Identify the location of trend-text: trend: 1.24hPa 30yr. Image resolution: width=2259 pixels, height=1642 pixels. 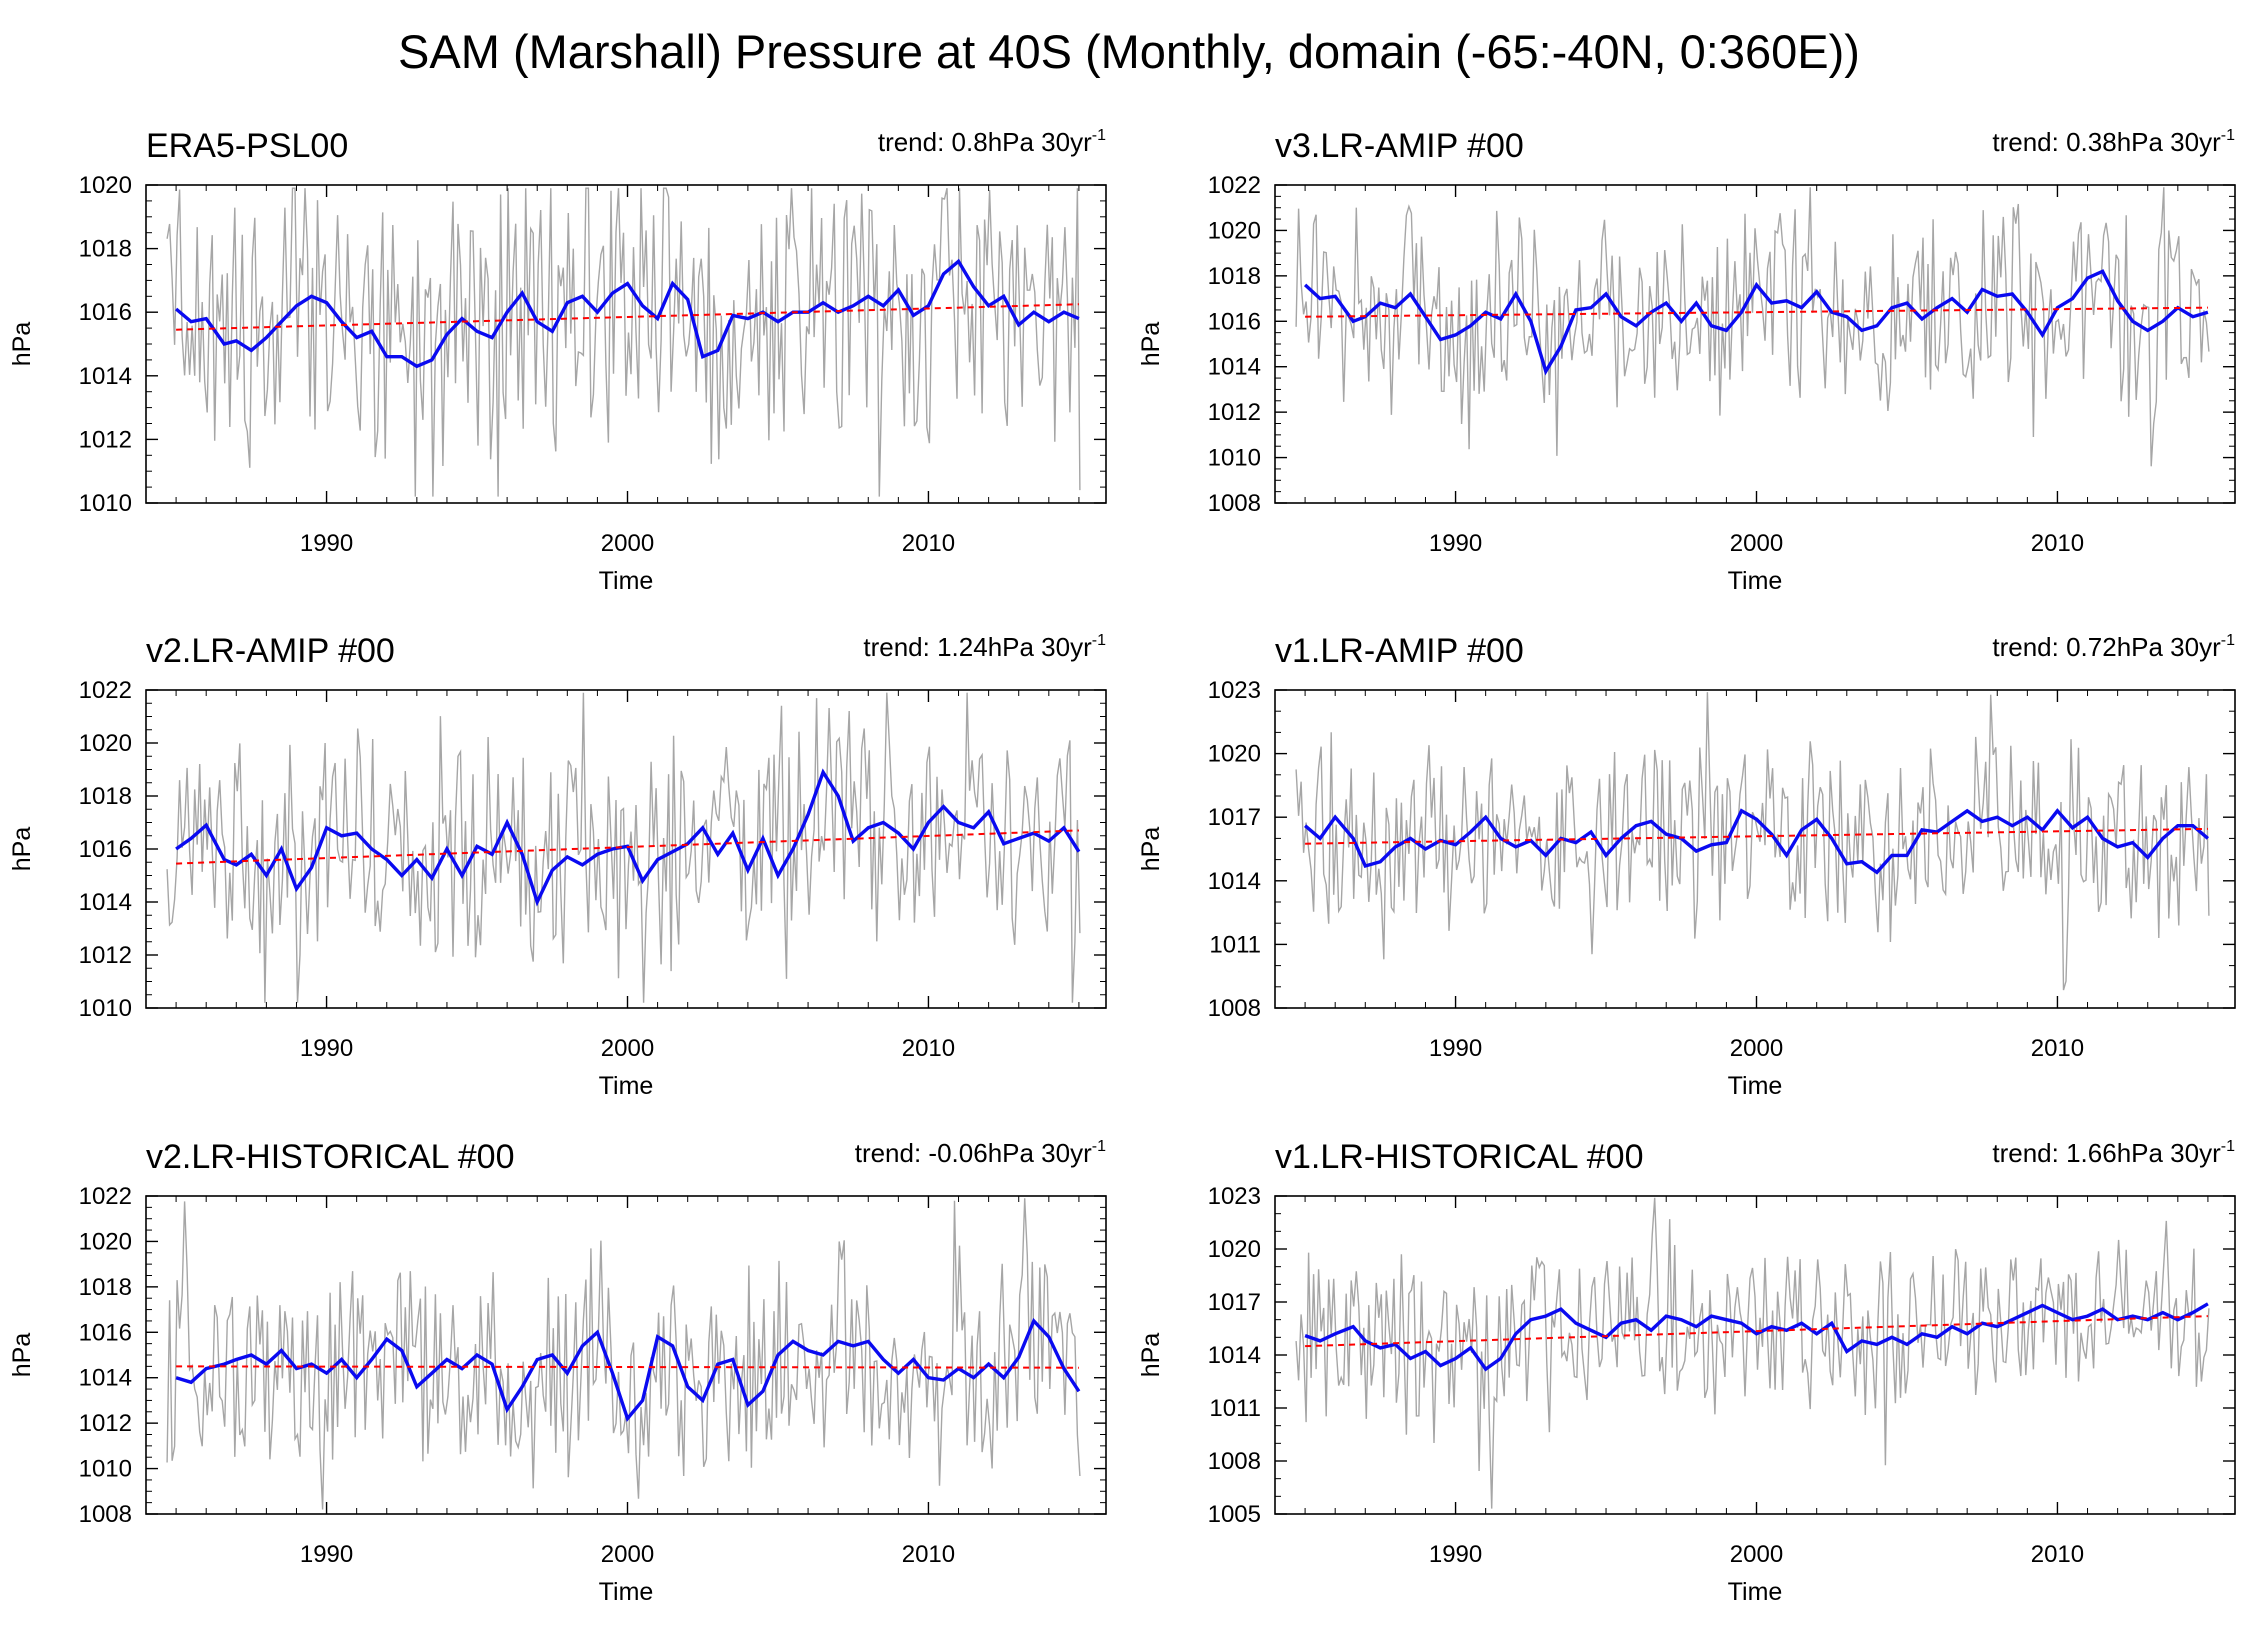
(977, 647).